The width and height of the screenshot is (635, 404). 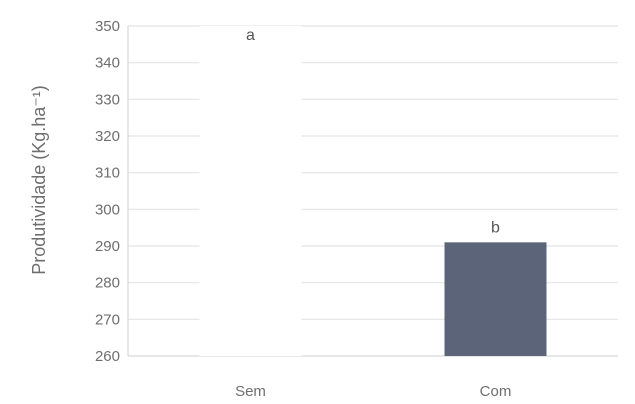 What do you see at coordinates (107, 209) in the screenshot?
I see `y-tick-label: 300` at bounding box center [107, 209].